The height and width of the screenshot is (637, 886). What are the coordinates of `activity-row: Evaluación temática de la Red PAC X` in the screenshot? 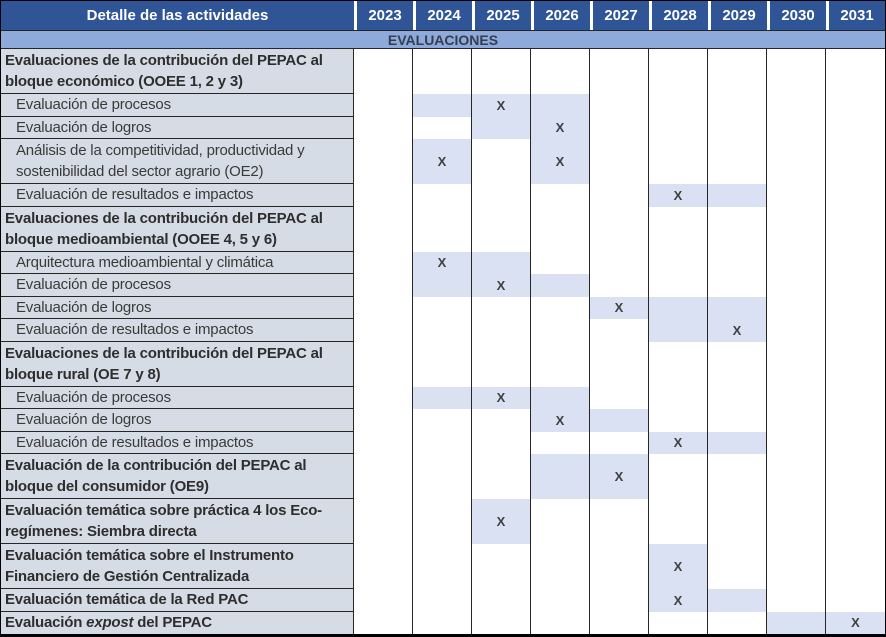 It's located at (443, 600).